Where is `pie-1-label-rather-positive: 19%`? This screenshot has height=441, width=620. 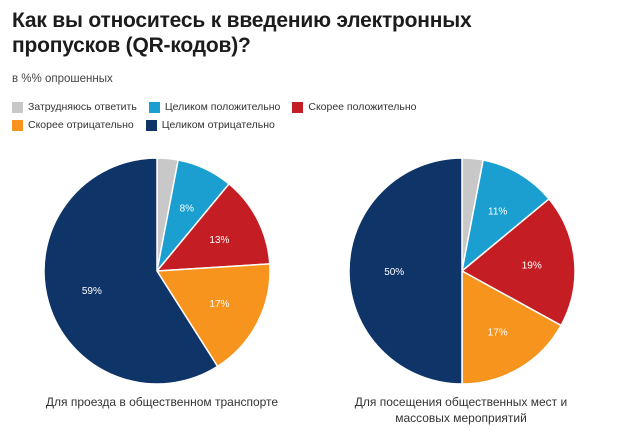 pie-1-label-rather-positive: 19% is located at coordinates (532, 265).